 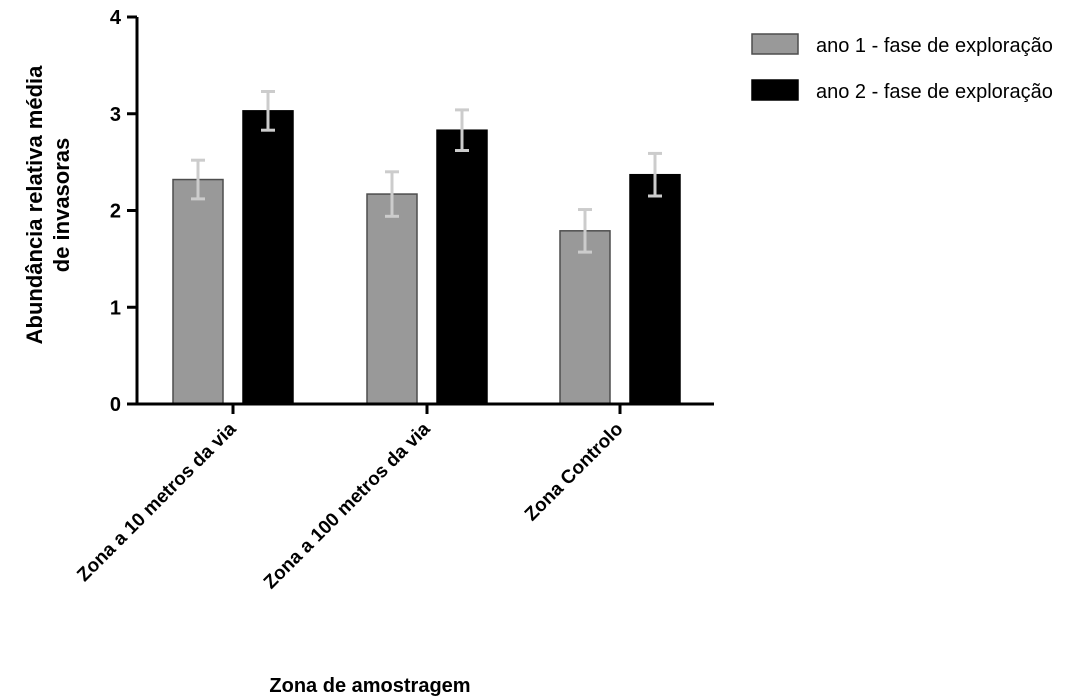 What do you see at coordinates (116, 18) in the screenshot?
I see `y-tick-label-4: 4` at bounding box center [116, 18].